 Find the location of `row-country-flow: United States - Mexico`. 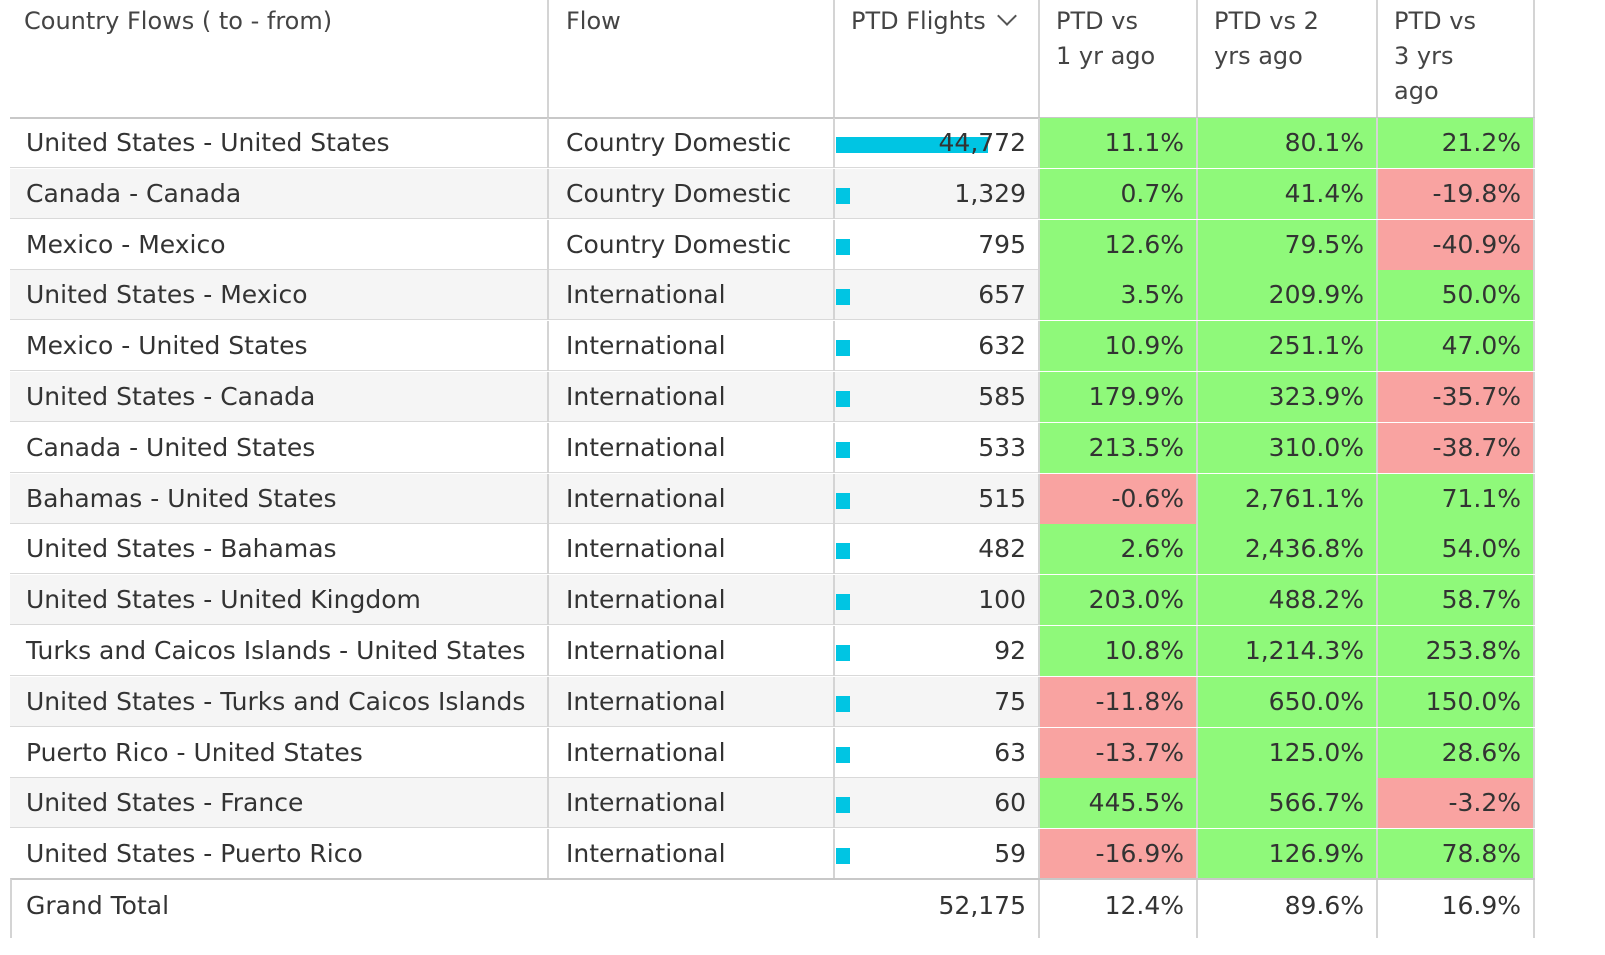

row-country-flow: United States - Mexico is located at coordinates (279, 295).